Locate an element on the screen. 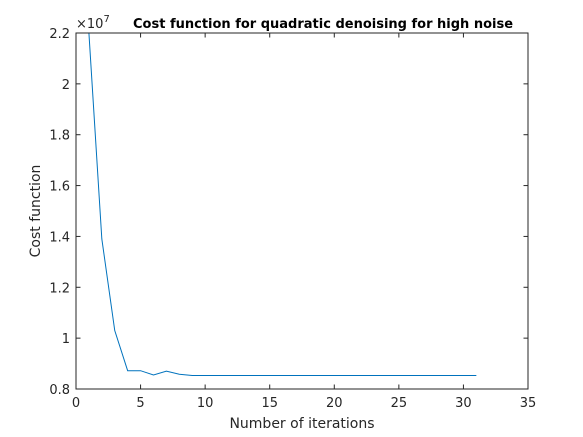  y-tick-label: 2 is located at coordinates (66, 85).